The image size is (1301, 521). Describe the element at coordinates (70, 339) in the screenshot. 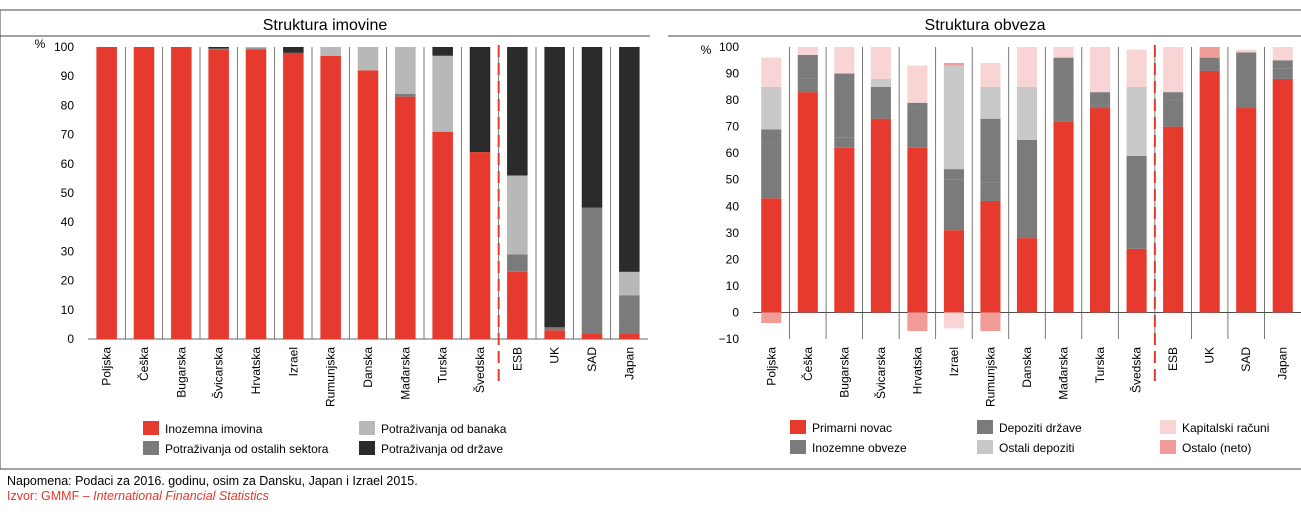

I see `y-tick-label: 0` at that location.